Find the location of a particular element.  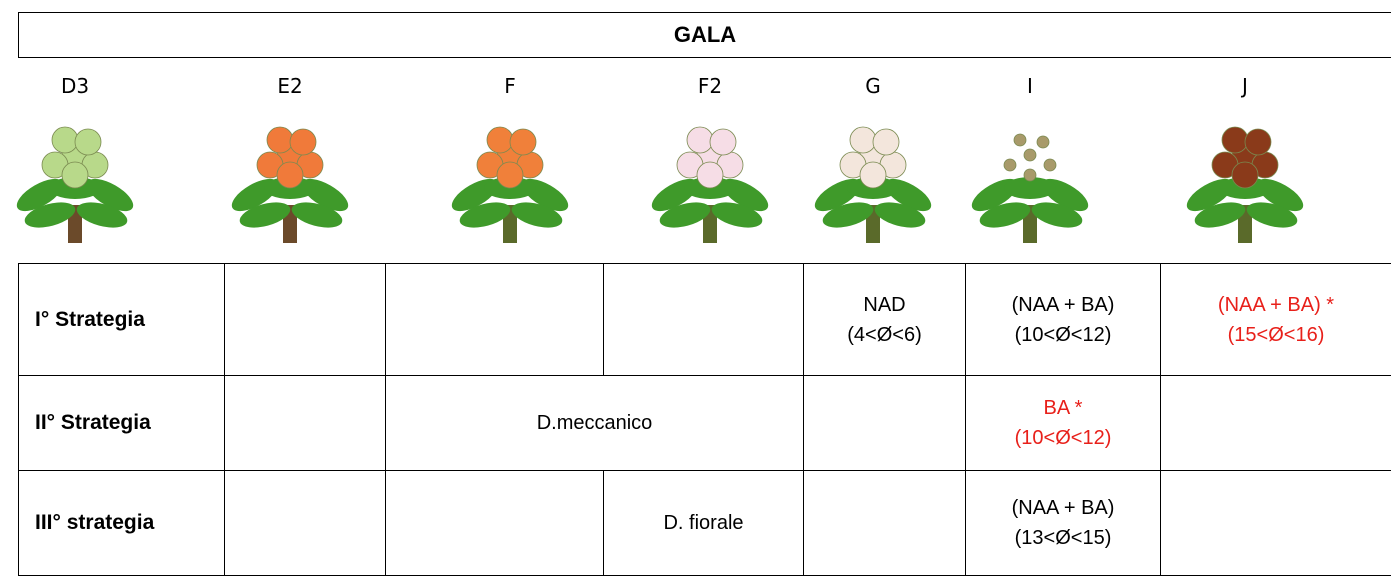

text: BA * is located at coordinates (1063, 408).